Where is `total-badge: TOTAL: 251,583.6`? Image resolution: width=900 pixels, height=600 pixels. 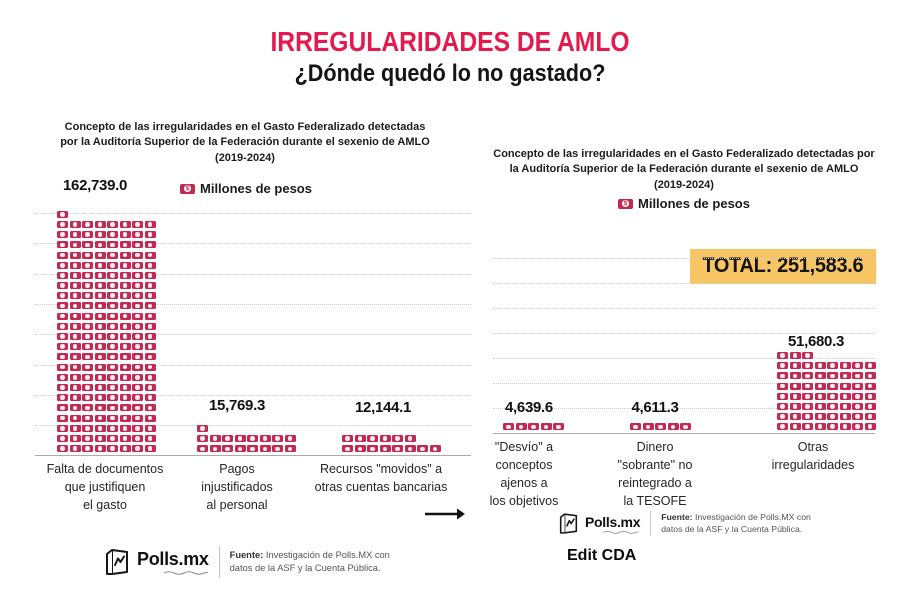 total-badge: TOTAL: 251,583.6 is located at coordinates (783, 266).